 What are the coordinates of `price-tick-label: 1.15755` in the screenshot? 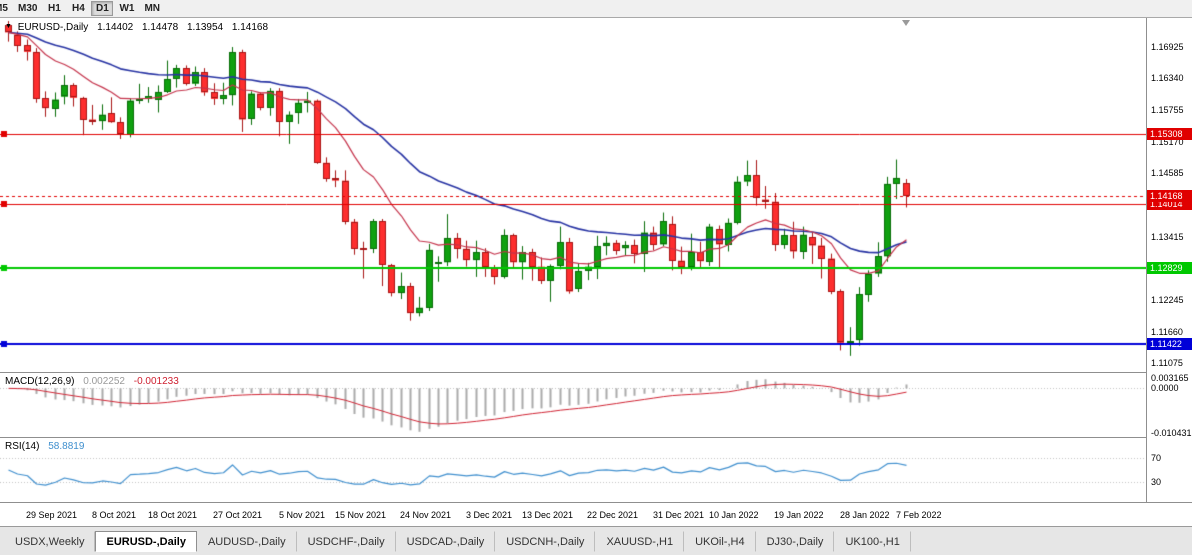 It's located at (1167, 110).